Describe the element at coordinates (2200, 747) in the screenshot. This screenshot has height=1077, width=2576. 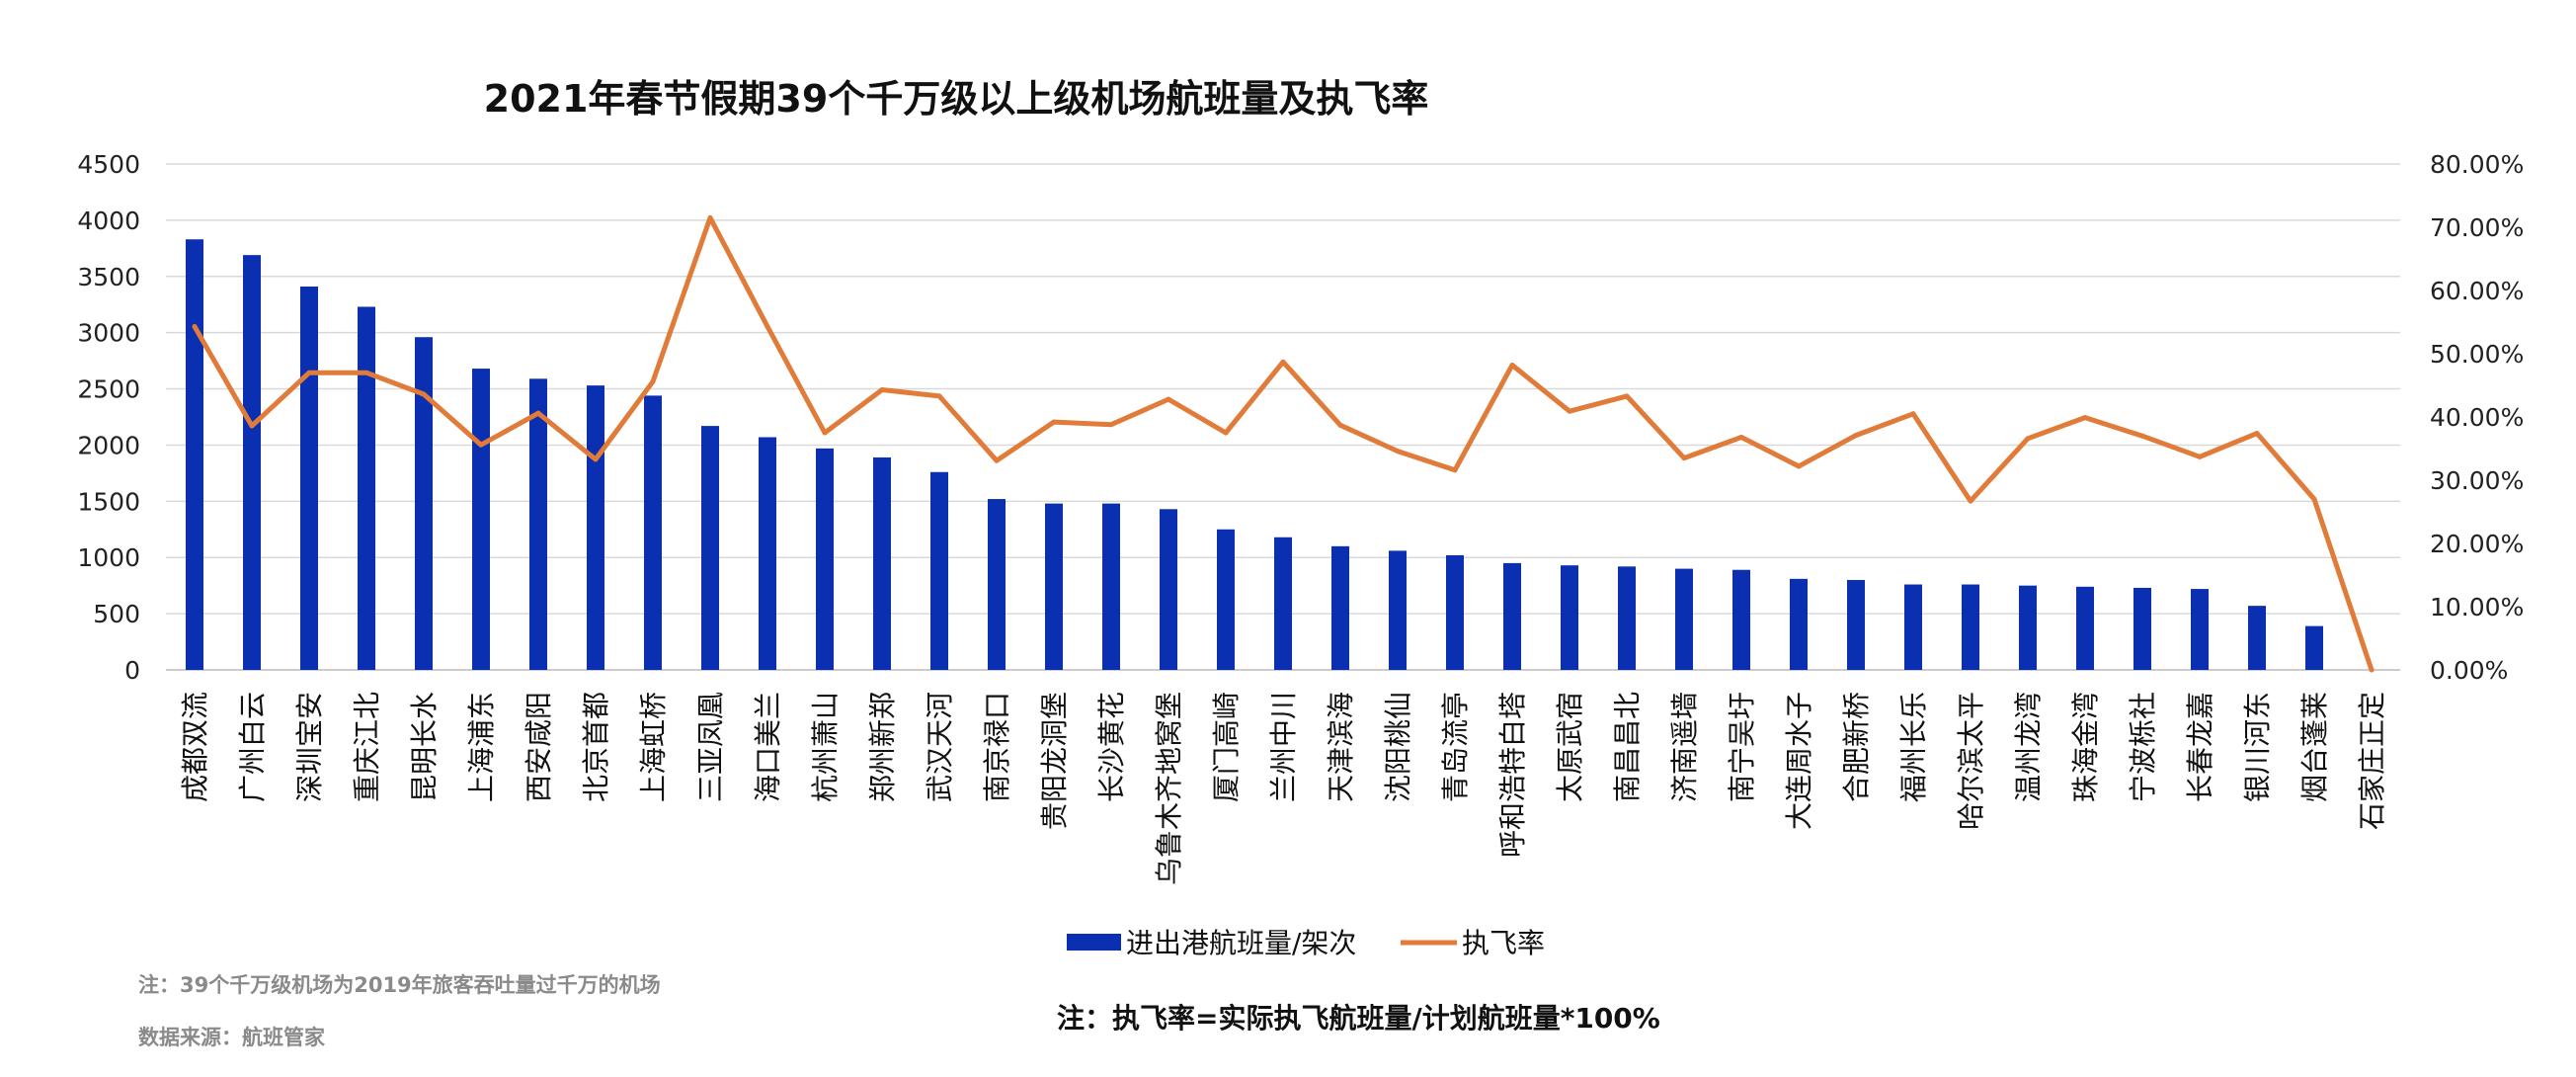
I see `x-tick-label: 长春龙嘉` at that location.